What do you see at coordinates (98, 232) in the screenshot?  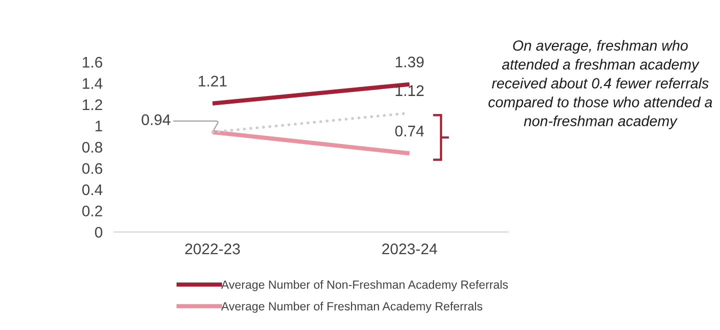 I see `y-tick-label: 0` at bounding box center [98, 232].